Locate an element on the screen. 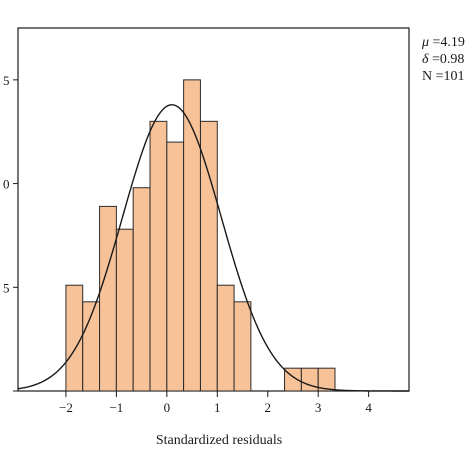 Image resolution: width=474 pixels, height=474 pixels. stats-legend: μ =4.19 δ =0.98 N =101 is located at coordinates (443, 59).